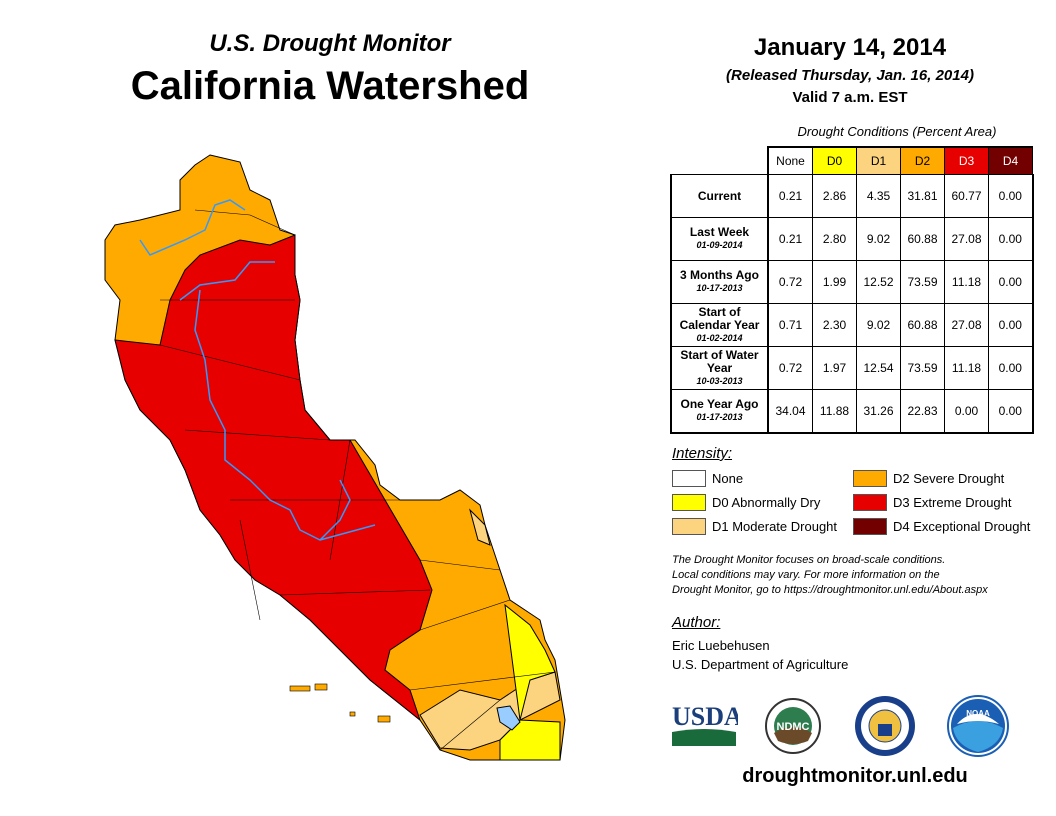 This screenshot has height=816, width=1056. I want to click on doc-seal-logo, so click(885, 726).